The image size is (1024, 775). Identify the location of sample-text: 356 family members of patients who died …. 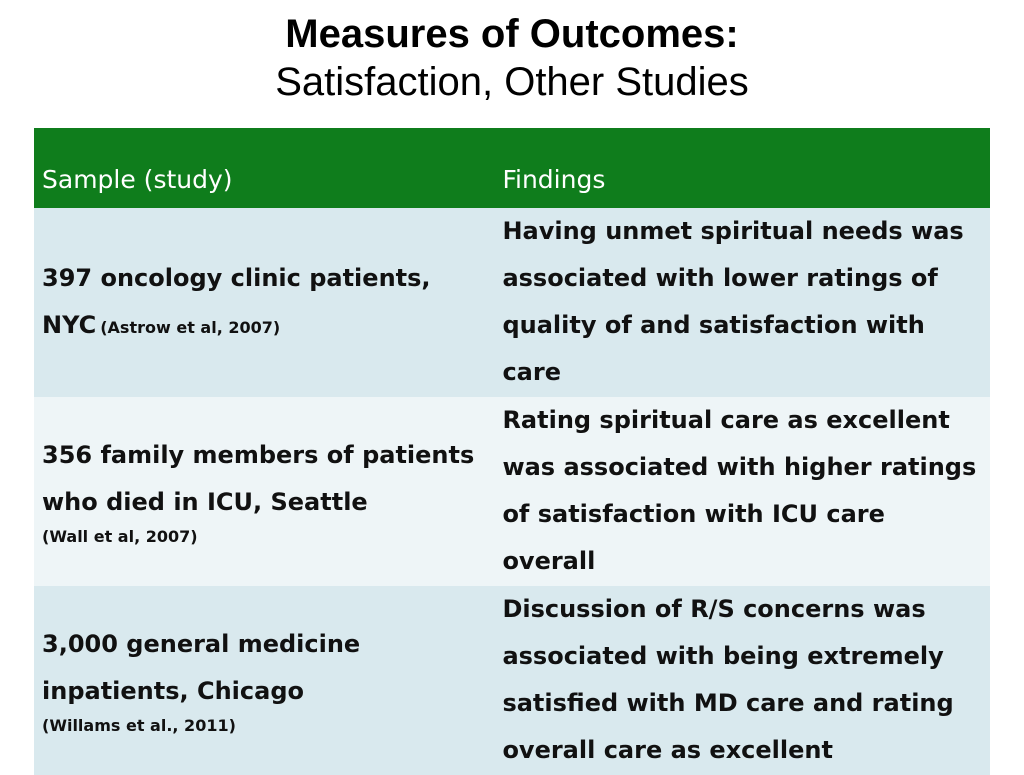
(258, 478).